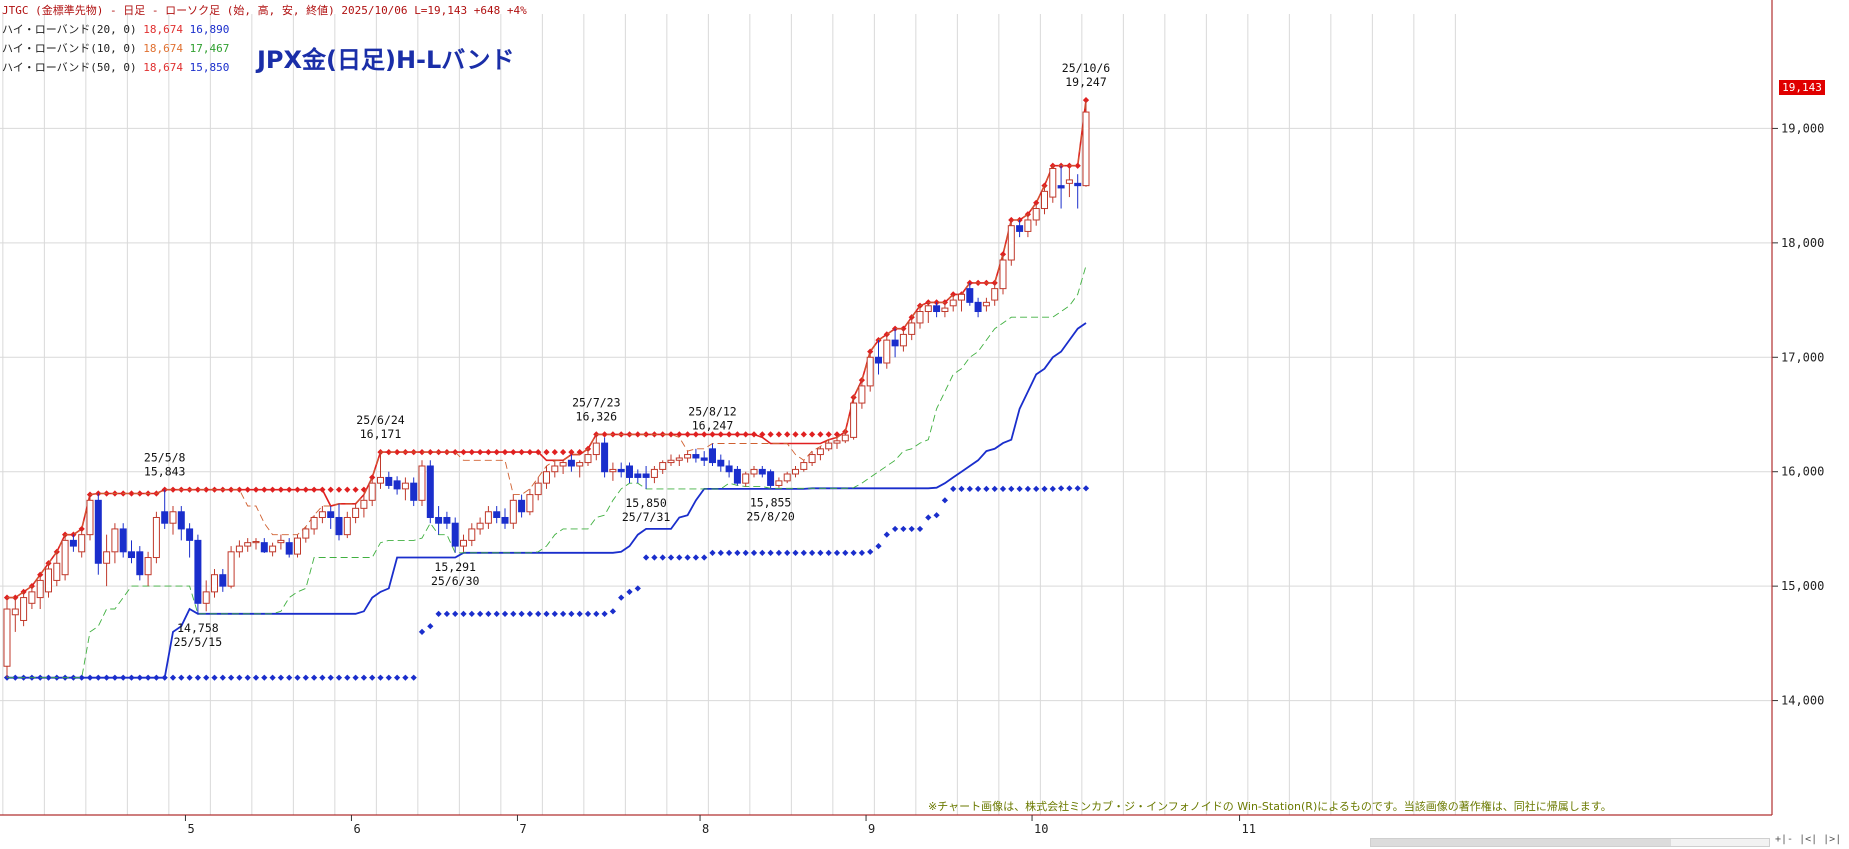  What do you see at coordinates (1812, 839) in the screenshot?
I see `zoom-buttons: +|- |<| |>| |+` at bounding box center [1812, 839].